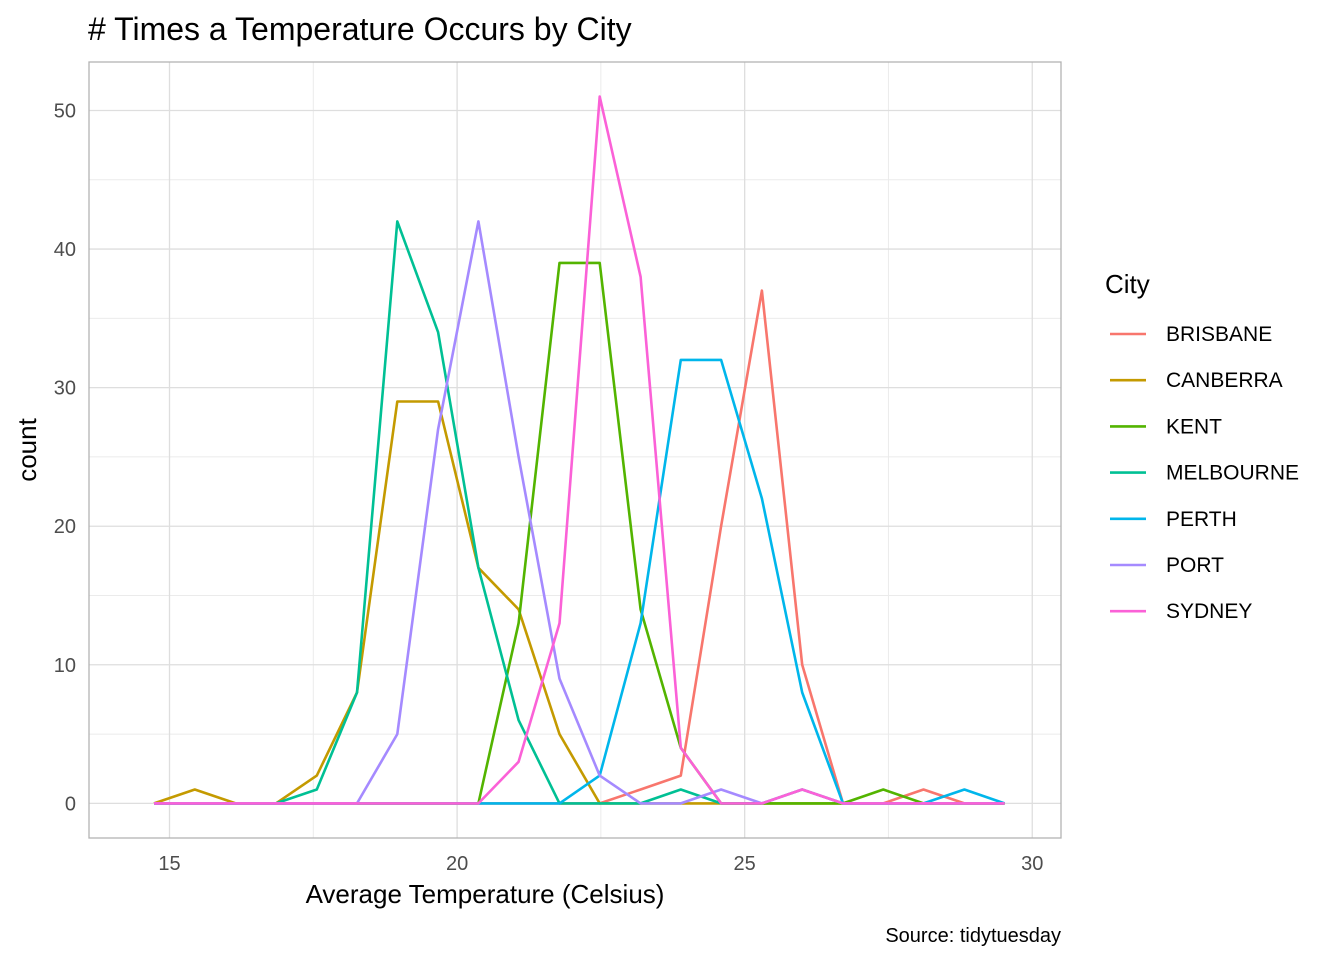 Image resolution: width=1344 pixels, height=960 pixels. I want to click on y-tick-label: 0, so click(70, 804).